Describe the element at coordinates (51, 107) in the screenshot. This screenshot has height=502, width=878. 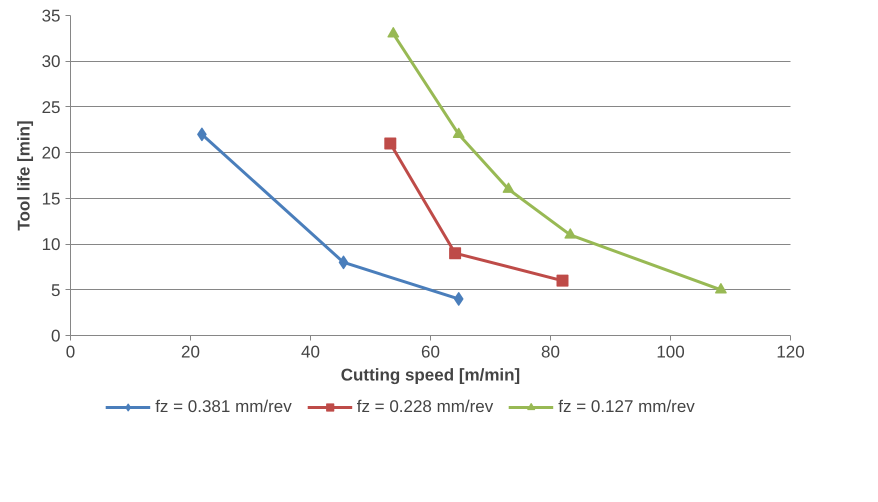
I see `y-tick-label: 25` at that location.